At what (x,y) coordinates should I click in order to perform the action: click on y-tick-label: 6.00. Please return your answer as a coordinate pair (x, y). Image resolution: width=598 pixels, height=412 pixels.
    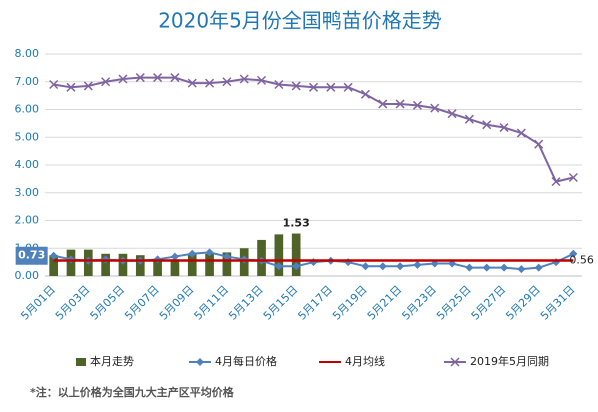
    Looking at the image, I should click on (27, 109).